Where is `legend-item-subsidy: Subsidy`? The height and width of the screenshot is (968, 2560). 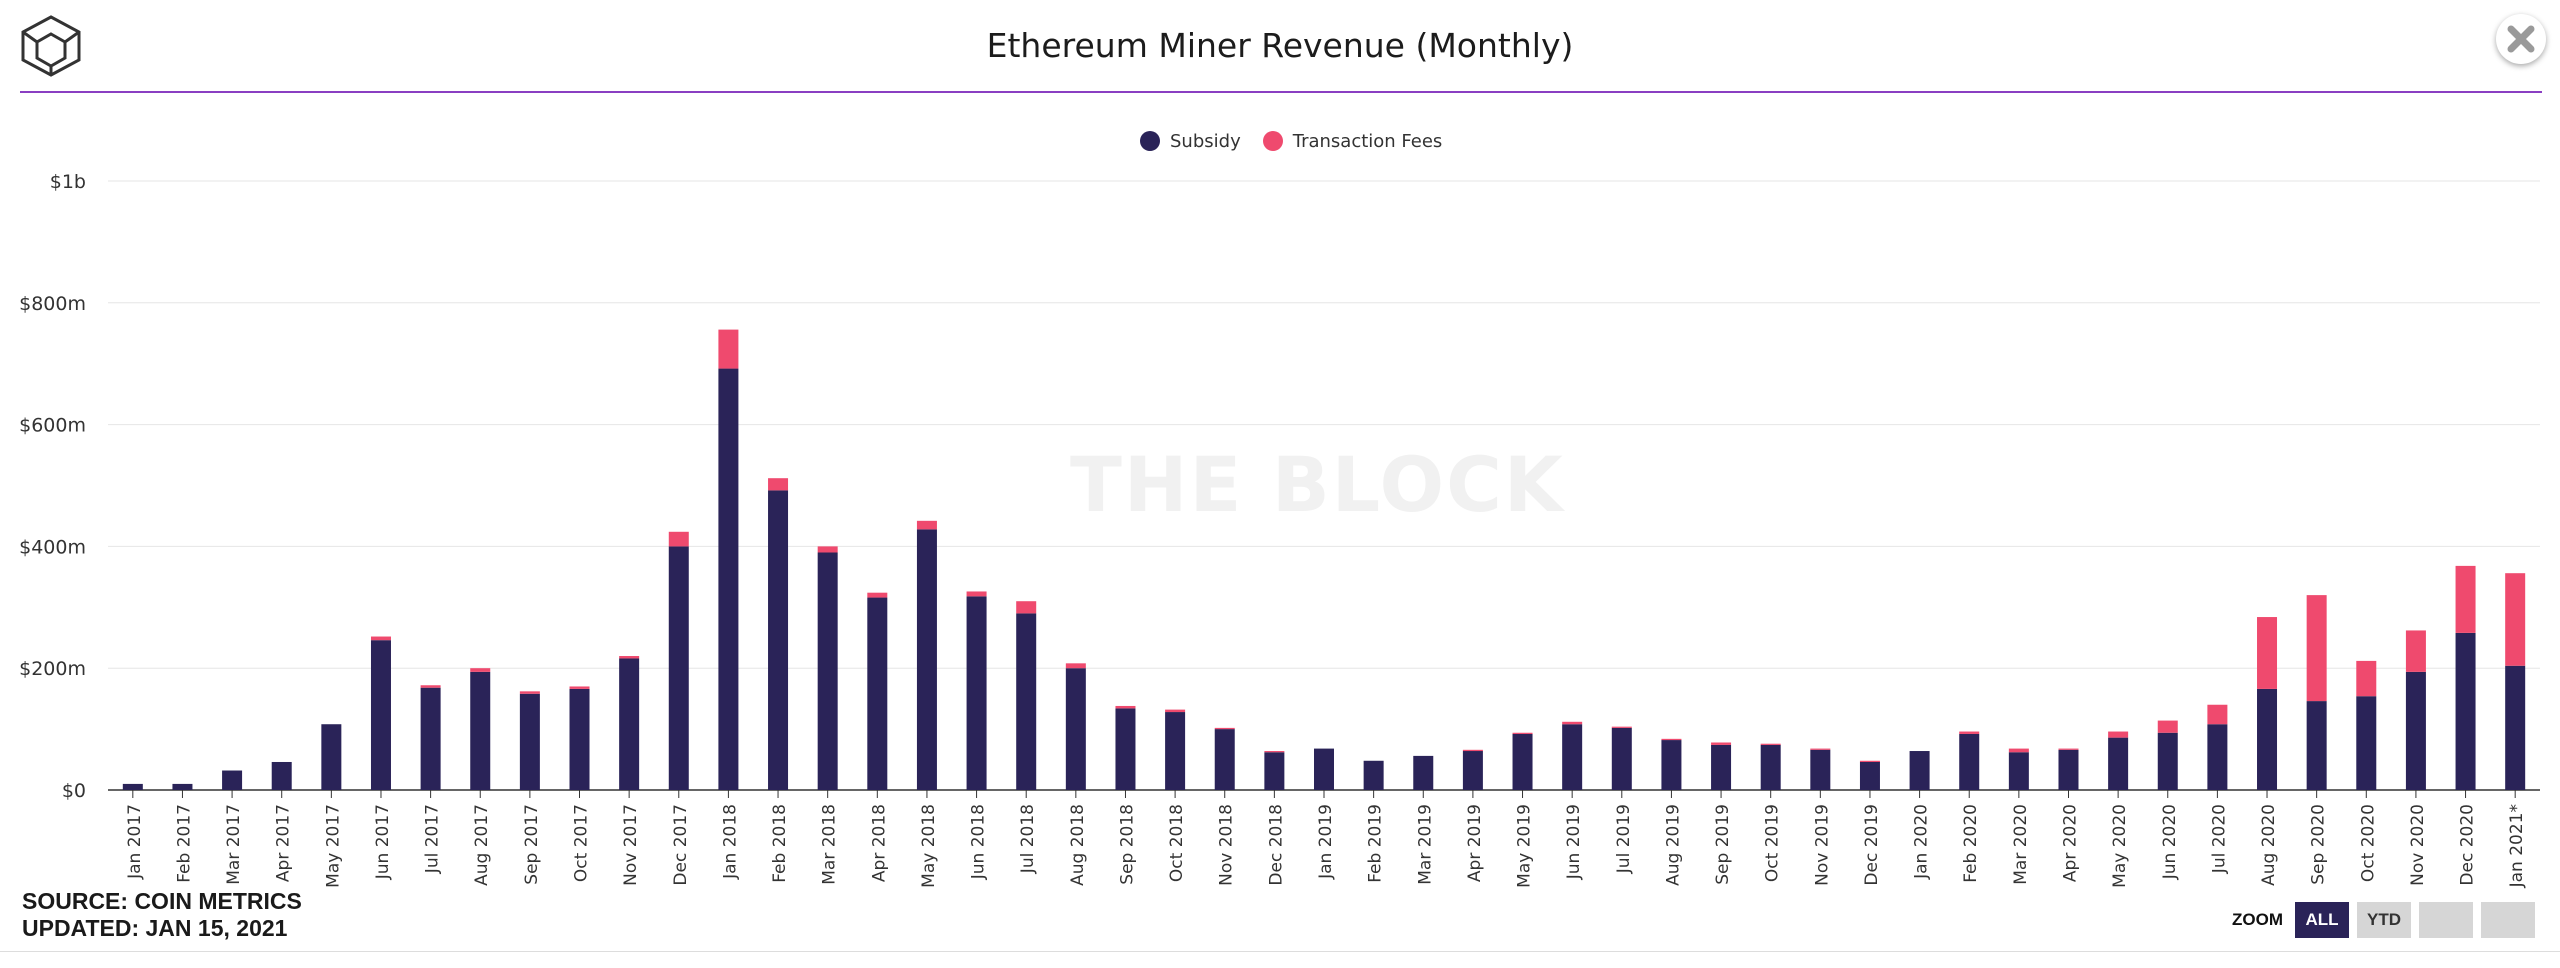
legend-item-subsidy: Subsidy is located at coordinates (1190, 141).